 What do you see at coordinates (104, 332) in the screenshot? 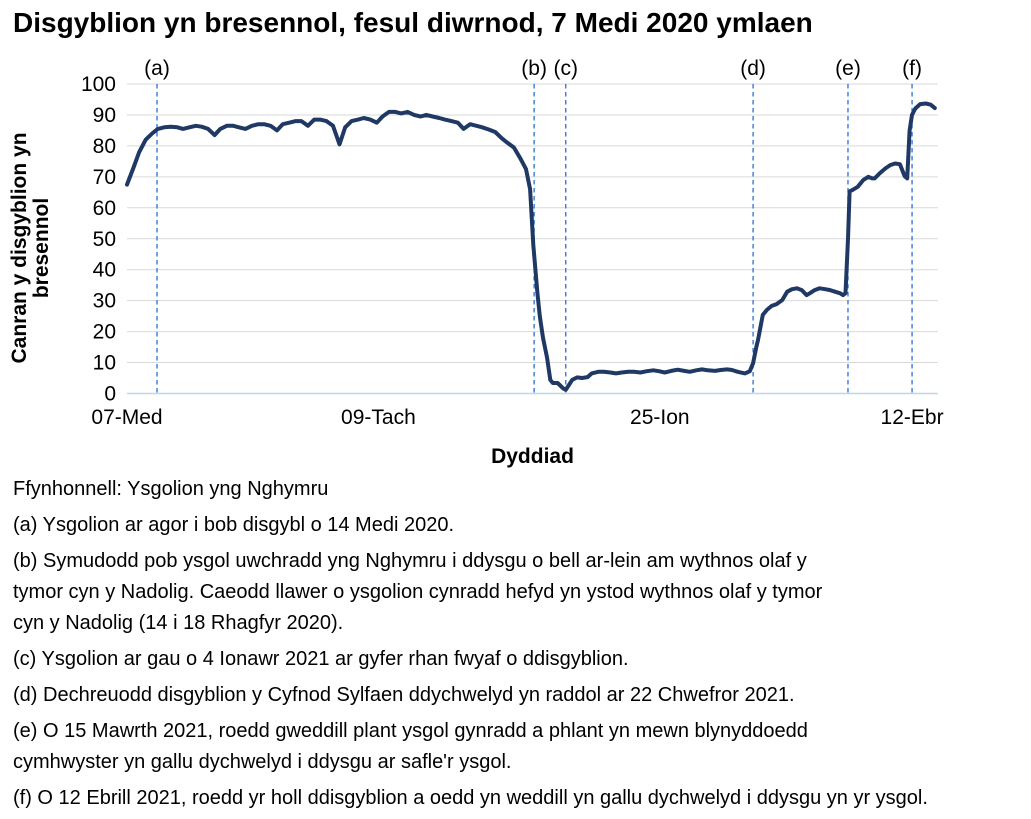
I see `y-tick-label-20: 20` at bounding box center [104, 332].